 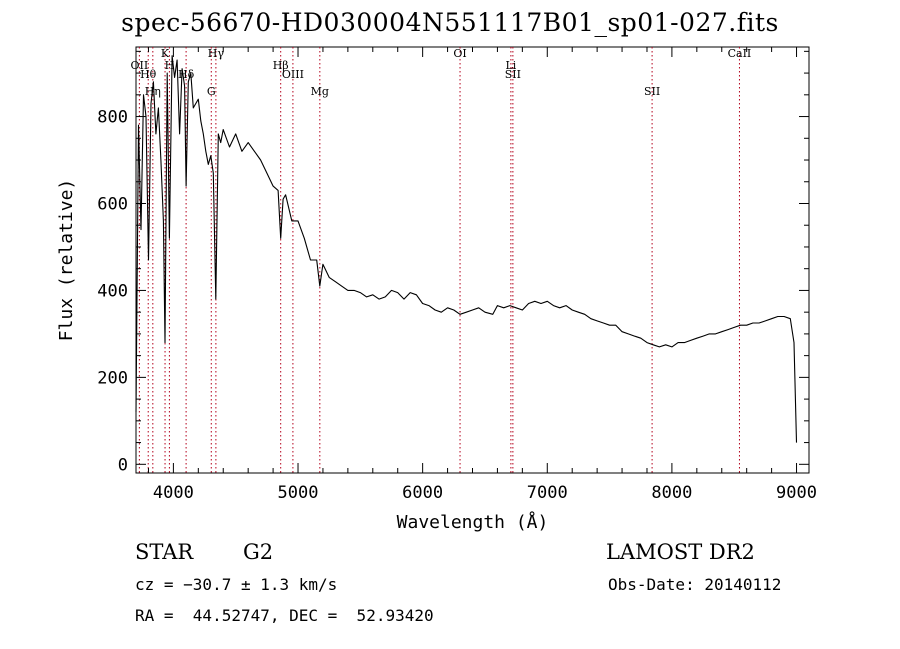 What do you see at coordinates (695, 584) in the screenshot?
I see `observation-date: Obs-Date: 20140112` at bounding box center [695, 584].